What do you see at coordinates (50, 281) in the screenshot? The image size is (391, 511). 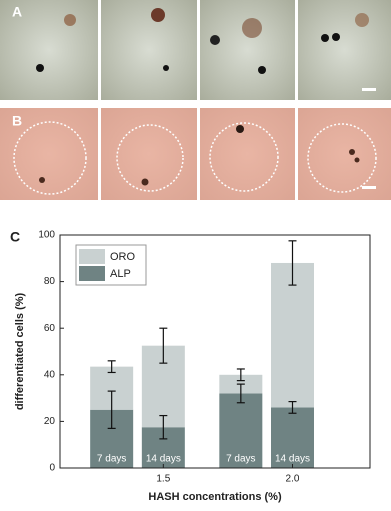 I see `y-tick-label: 80` at bounding box center [50, 281].